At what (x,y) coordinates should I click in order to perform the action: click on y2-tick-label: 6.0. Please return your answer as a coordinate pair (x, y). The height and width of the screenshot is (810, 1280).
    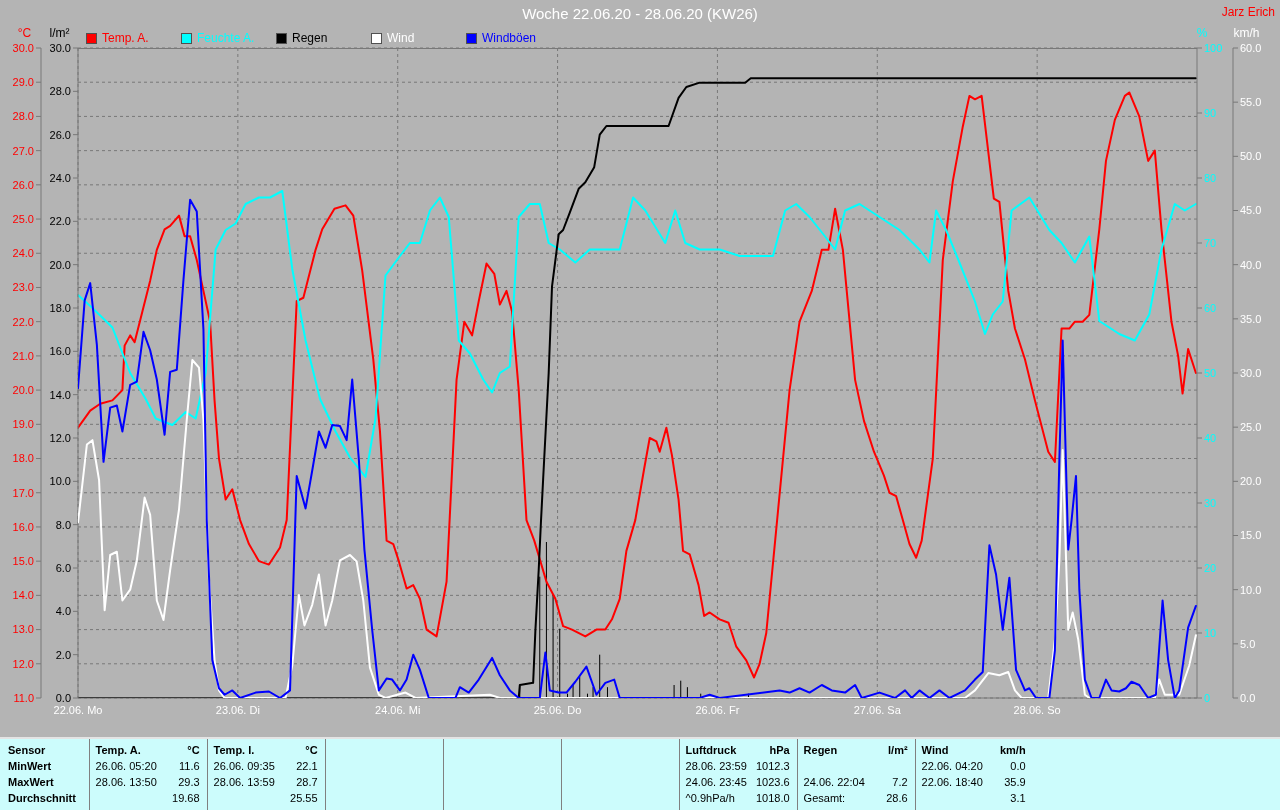
    Looking at the image, I should click on (63, 567).